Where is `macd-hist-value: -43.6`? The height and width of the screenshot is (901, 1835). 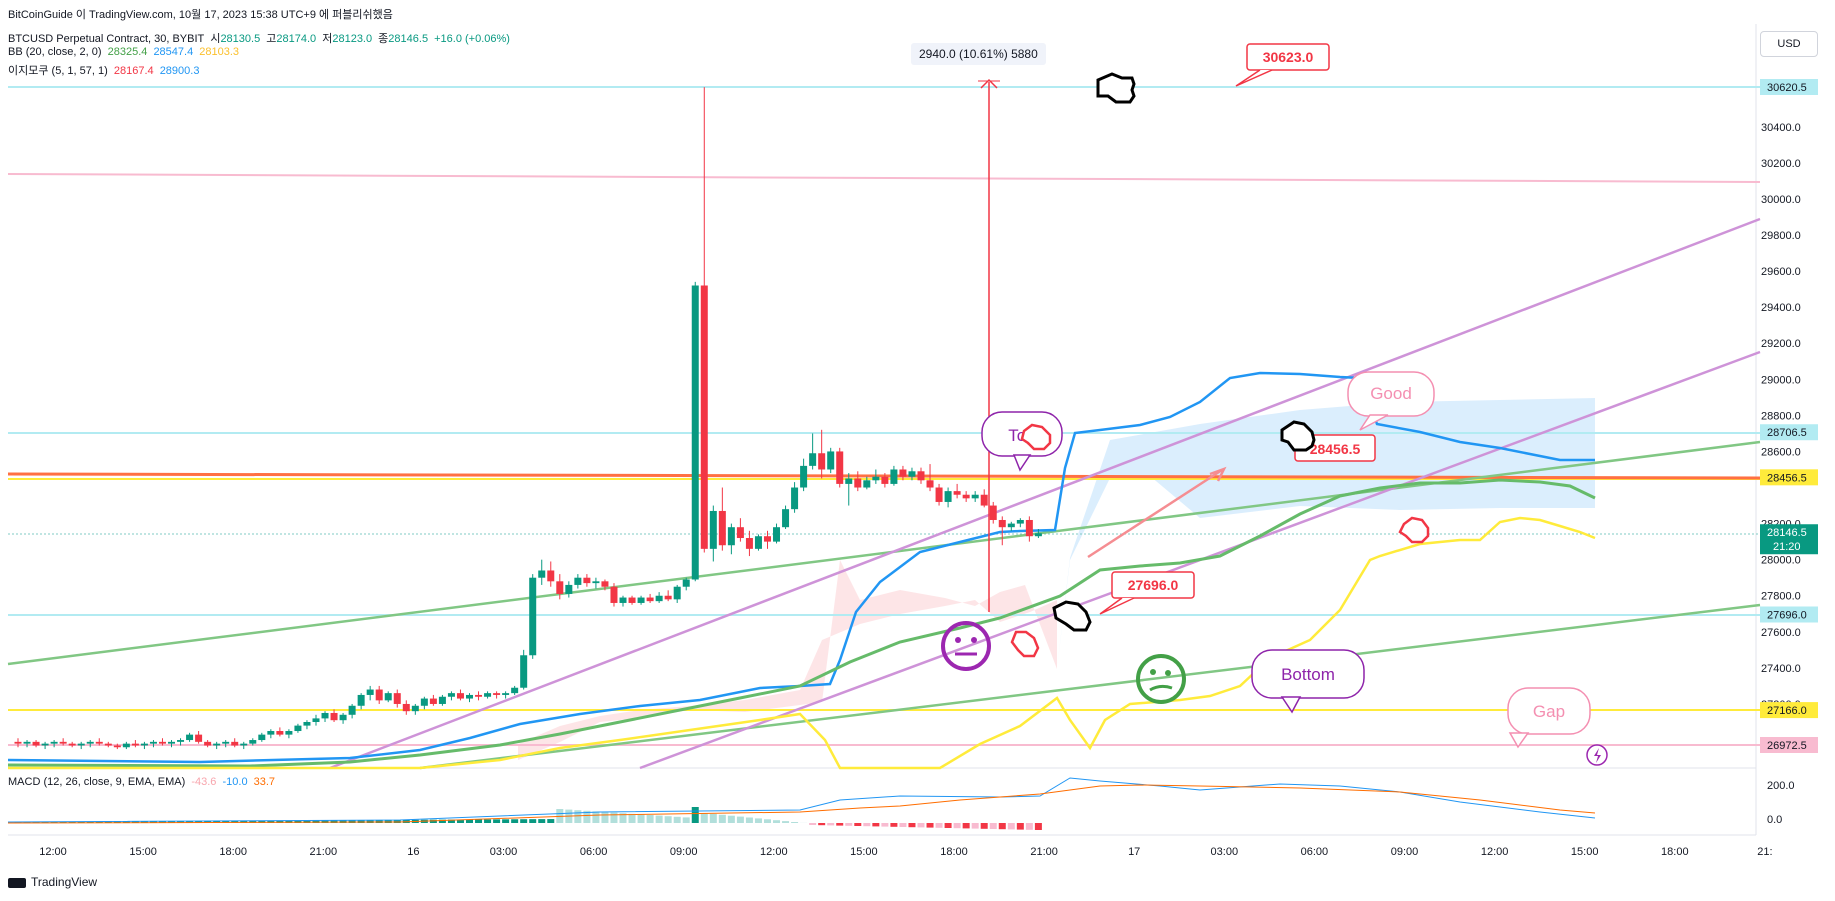 macd-hist-value: -43.6 is located at coordinates (204, 782).